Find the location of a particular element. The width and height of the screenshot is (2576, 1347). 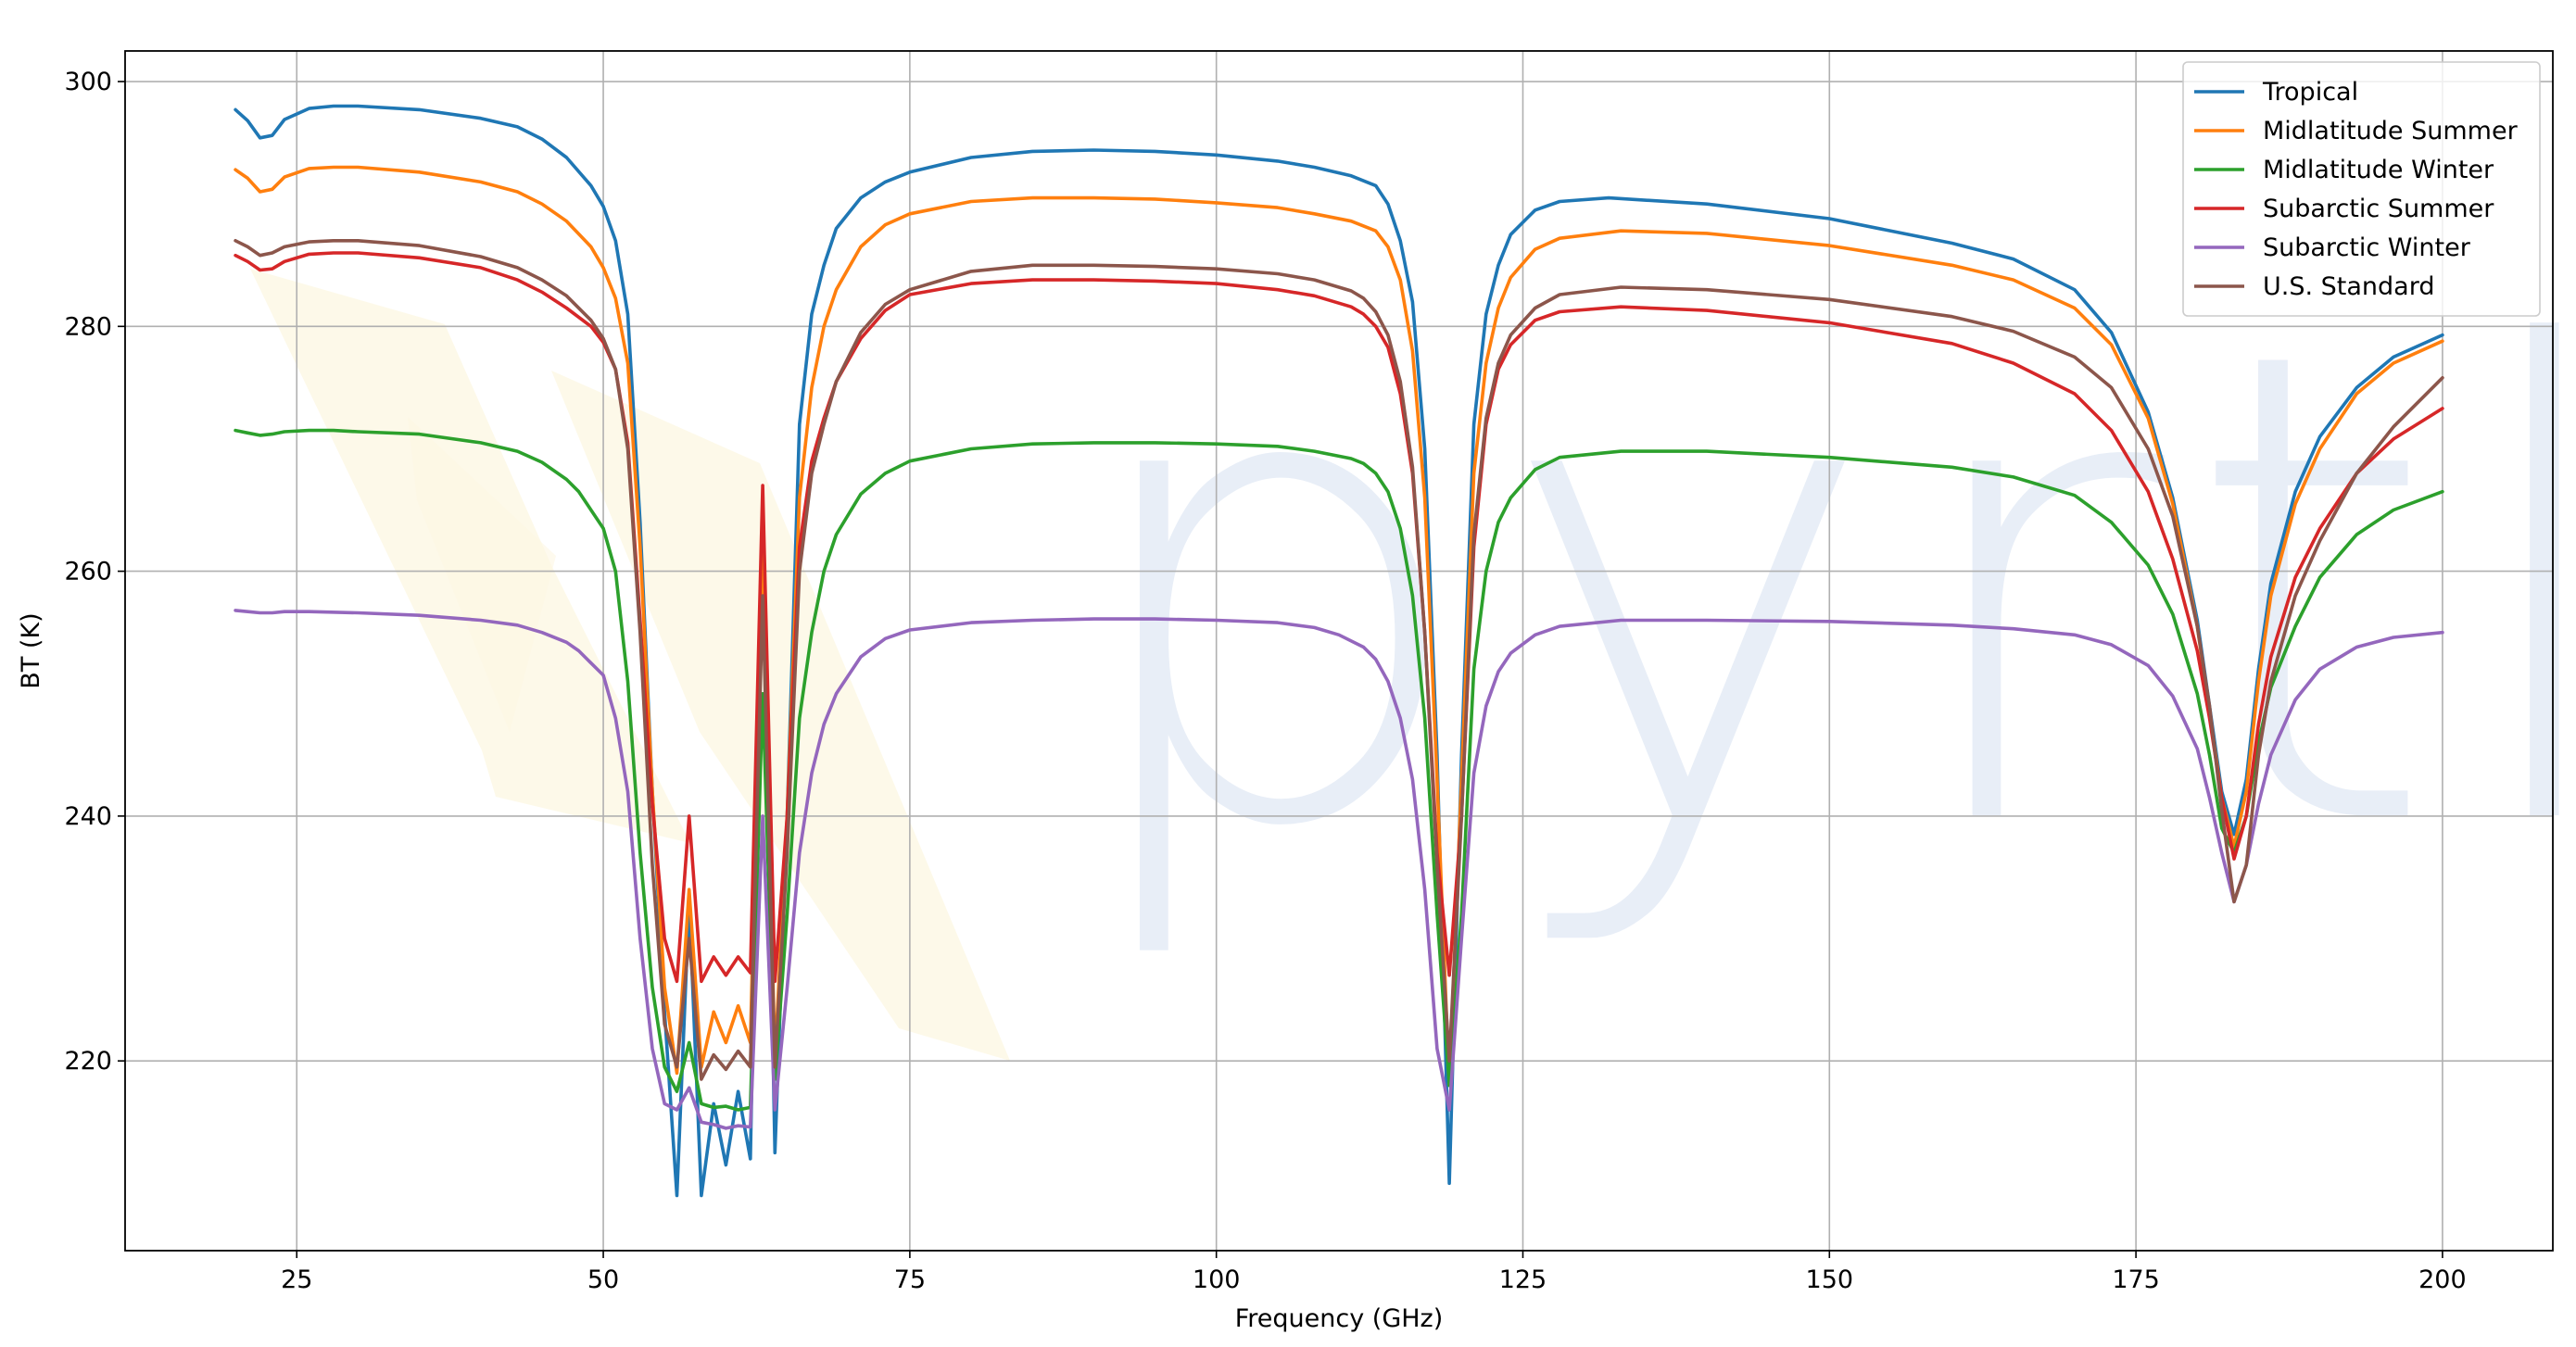

x-tick-label: 25 is located at coordinates (297, 1279).